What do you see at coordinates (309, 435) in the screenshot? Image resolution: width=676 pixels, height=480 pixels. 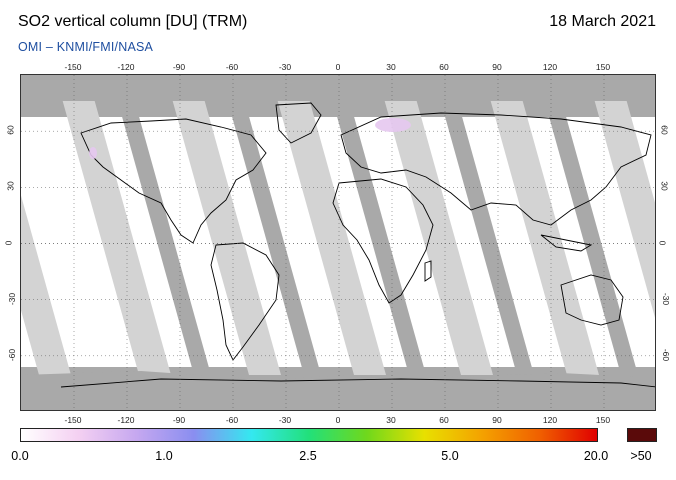 I see `so2-colorbar` at bounding box center [309, 435].